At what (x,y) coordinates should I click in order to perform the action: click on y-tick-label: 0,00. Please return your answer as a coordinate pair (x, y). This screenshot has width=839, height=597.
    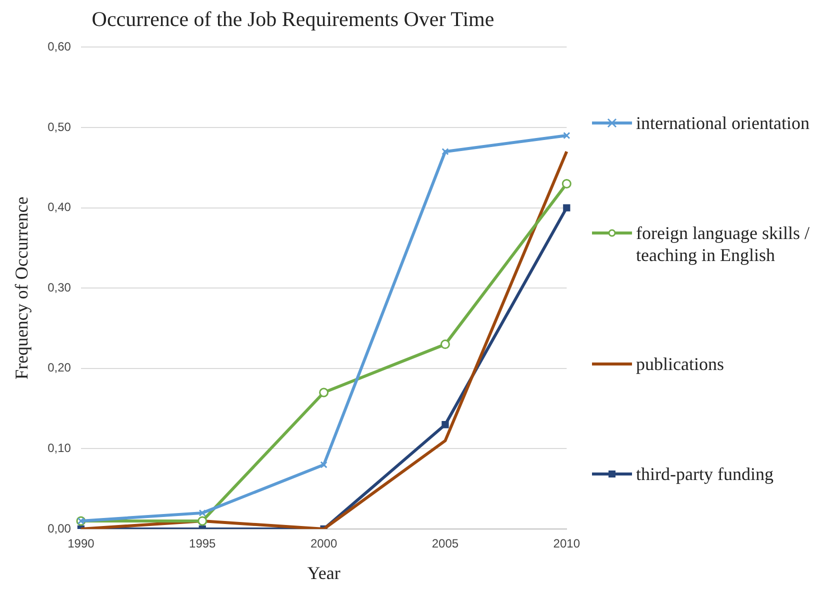
    Looking at the image, I should click on (60, 528).